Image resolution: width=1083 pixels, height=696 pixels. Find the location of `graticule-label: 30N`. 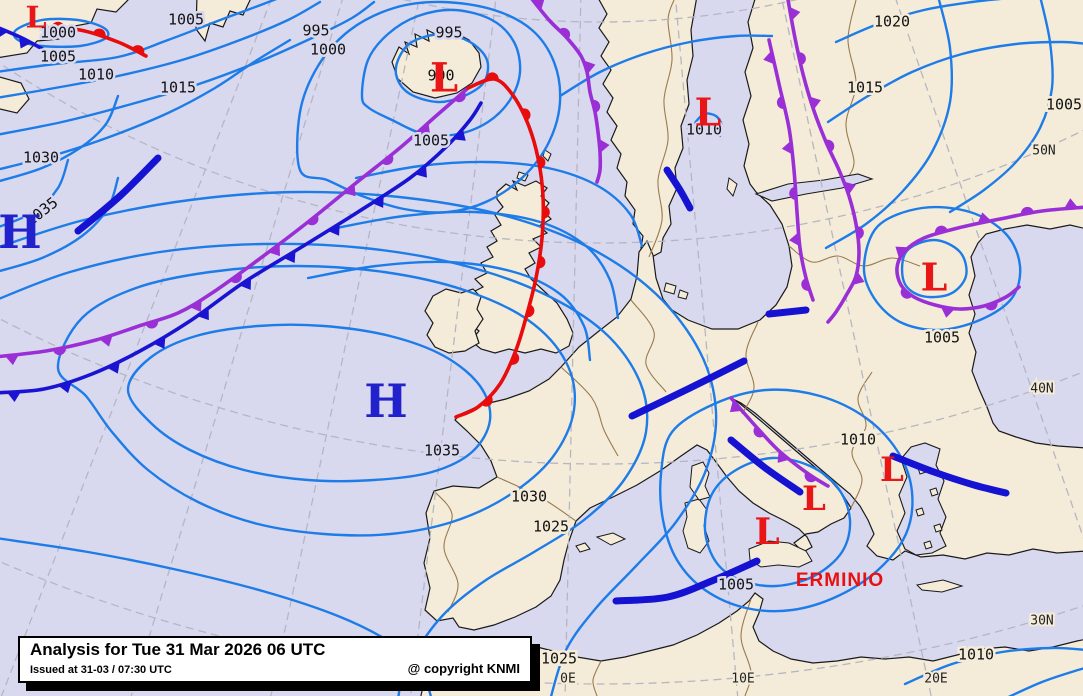

graticule-label: 30N is located at coordinates (1041, 621).